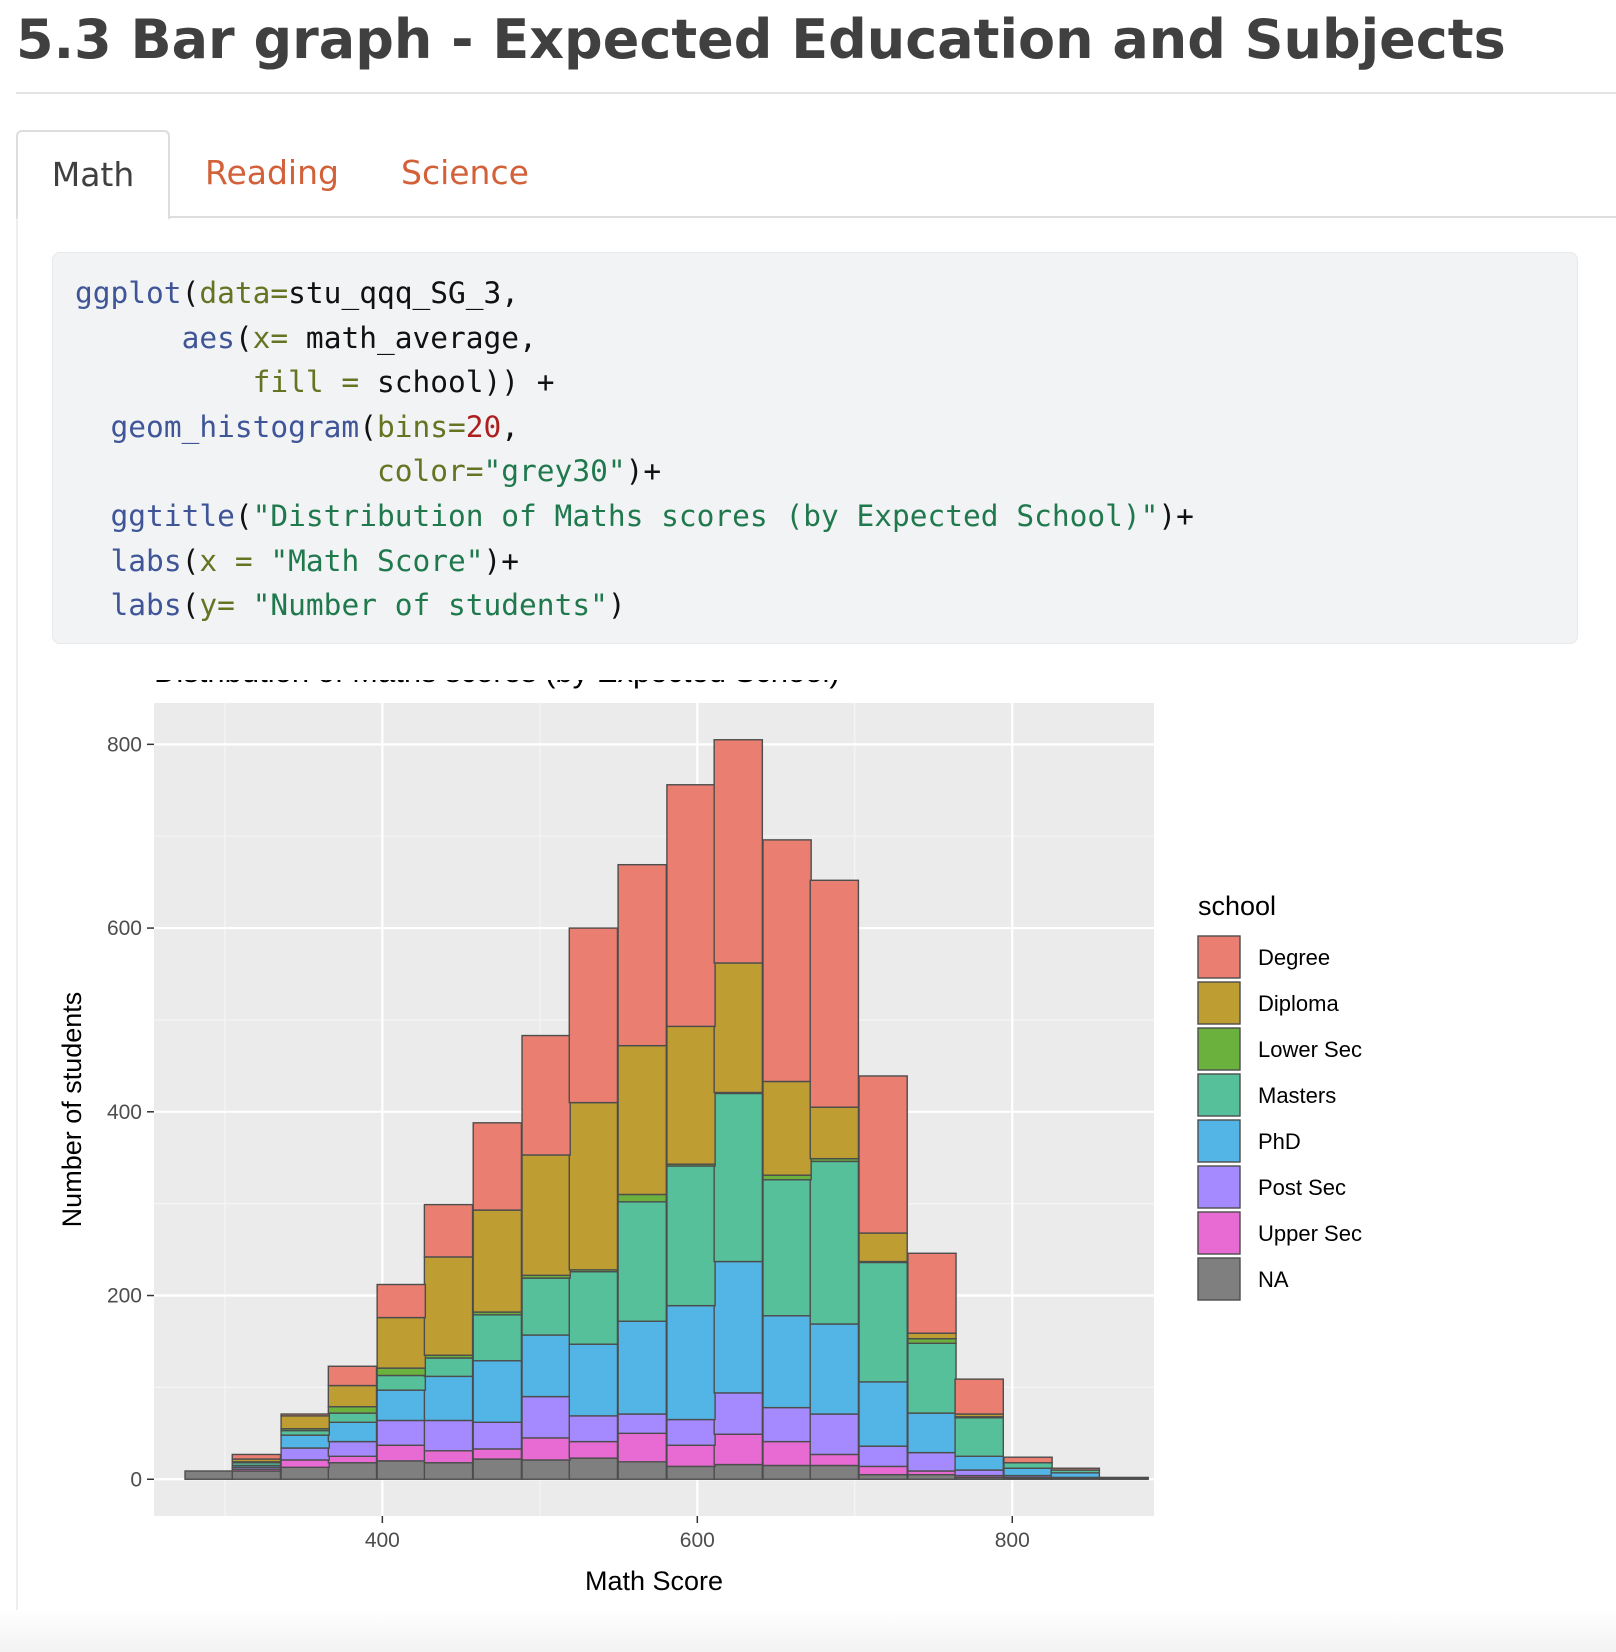 This screenshot has height=1652, width=1616. I want to click on code-token: color=, so click(430, 471).